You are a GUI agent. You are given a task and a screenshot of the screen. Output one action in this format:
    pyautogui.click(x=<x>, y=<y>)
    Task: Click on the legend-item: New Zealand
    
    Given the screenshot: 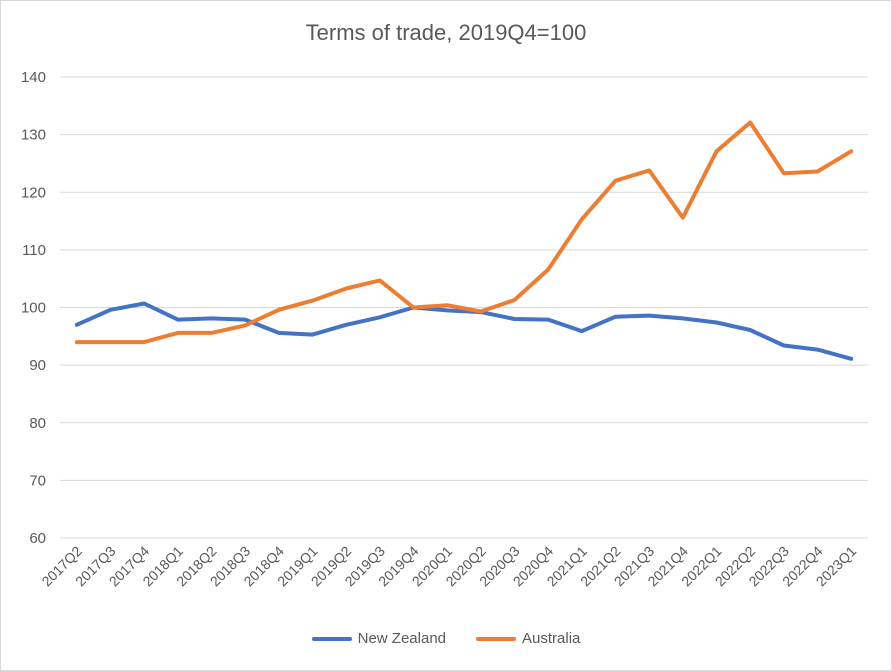 What is the action you would take?
    pyautogui.click(x=379, y=638)
    